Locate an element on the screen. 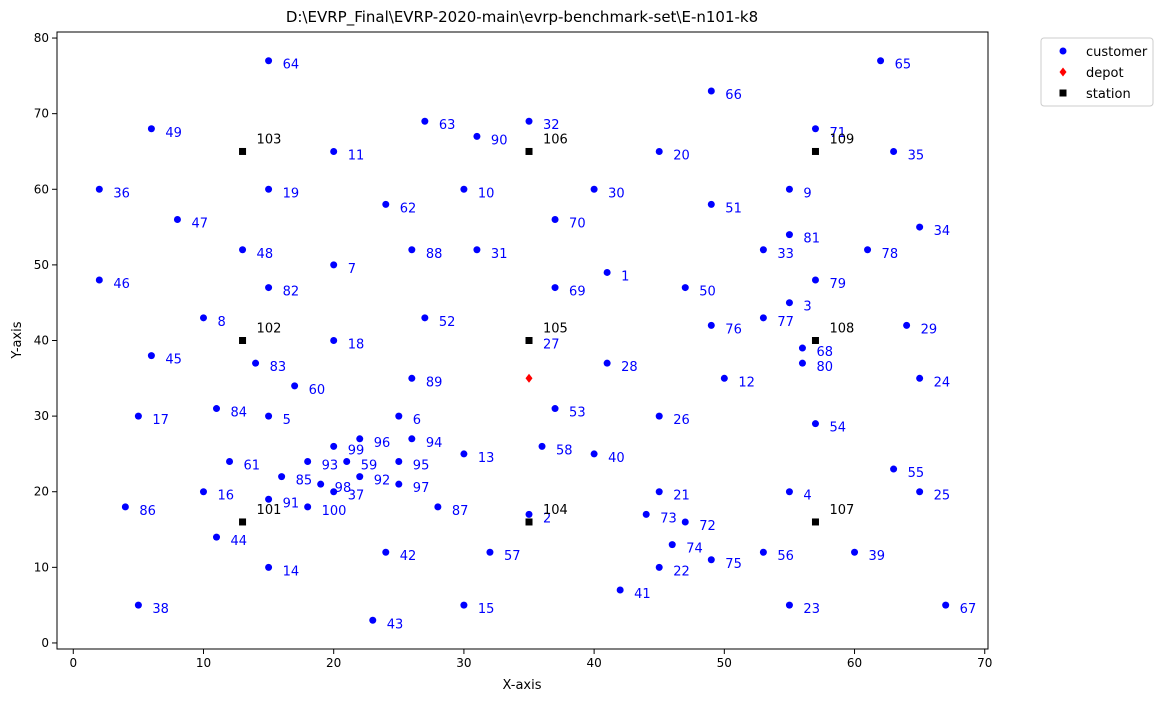 The width and height of the screenshot is (1165, 701). customer-label: 92 is located at coordinates (382, 481).